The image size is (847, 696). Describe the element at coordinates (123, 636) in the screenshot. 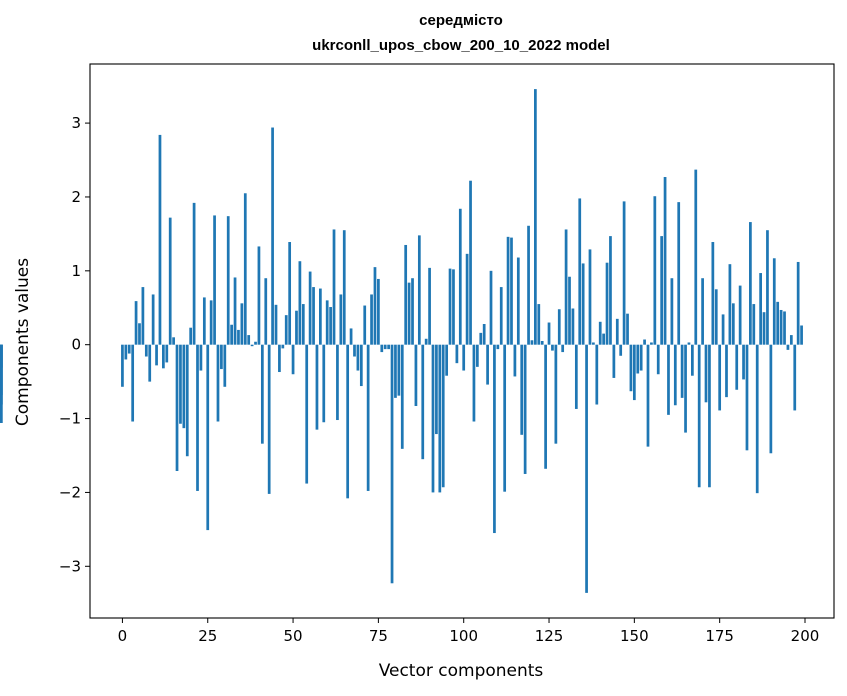

I see `x-tick-label-0: 0` at that location.